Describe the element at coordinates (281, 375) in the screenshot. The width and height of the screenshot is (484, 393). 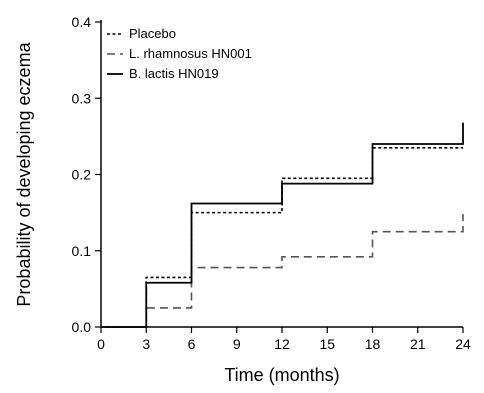
I see `x-axis-title: Time (months)` at that location.